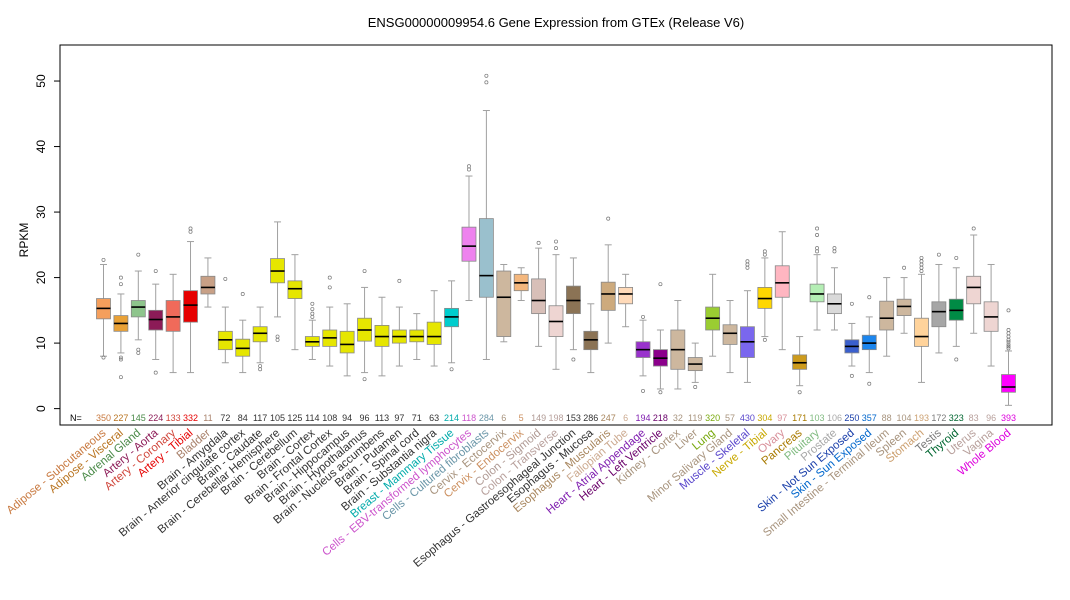  Describe the element at coordinates (521, 418) in the screenshot. I see `sample-count: 5` at that location.